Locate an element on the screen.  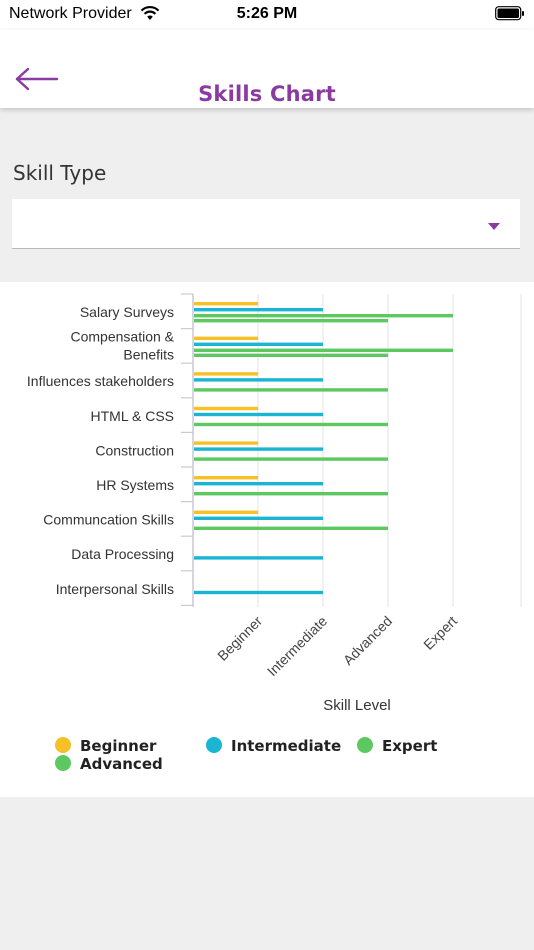
page-title: Skills Chart is located at coordinates (267, 94).